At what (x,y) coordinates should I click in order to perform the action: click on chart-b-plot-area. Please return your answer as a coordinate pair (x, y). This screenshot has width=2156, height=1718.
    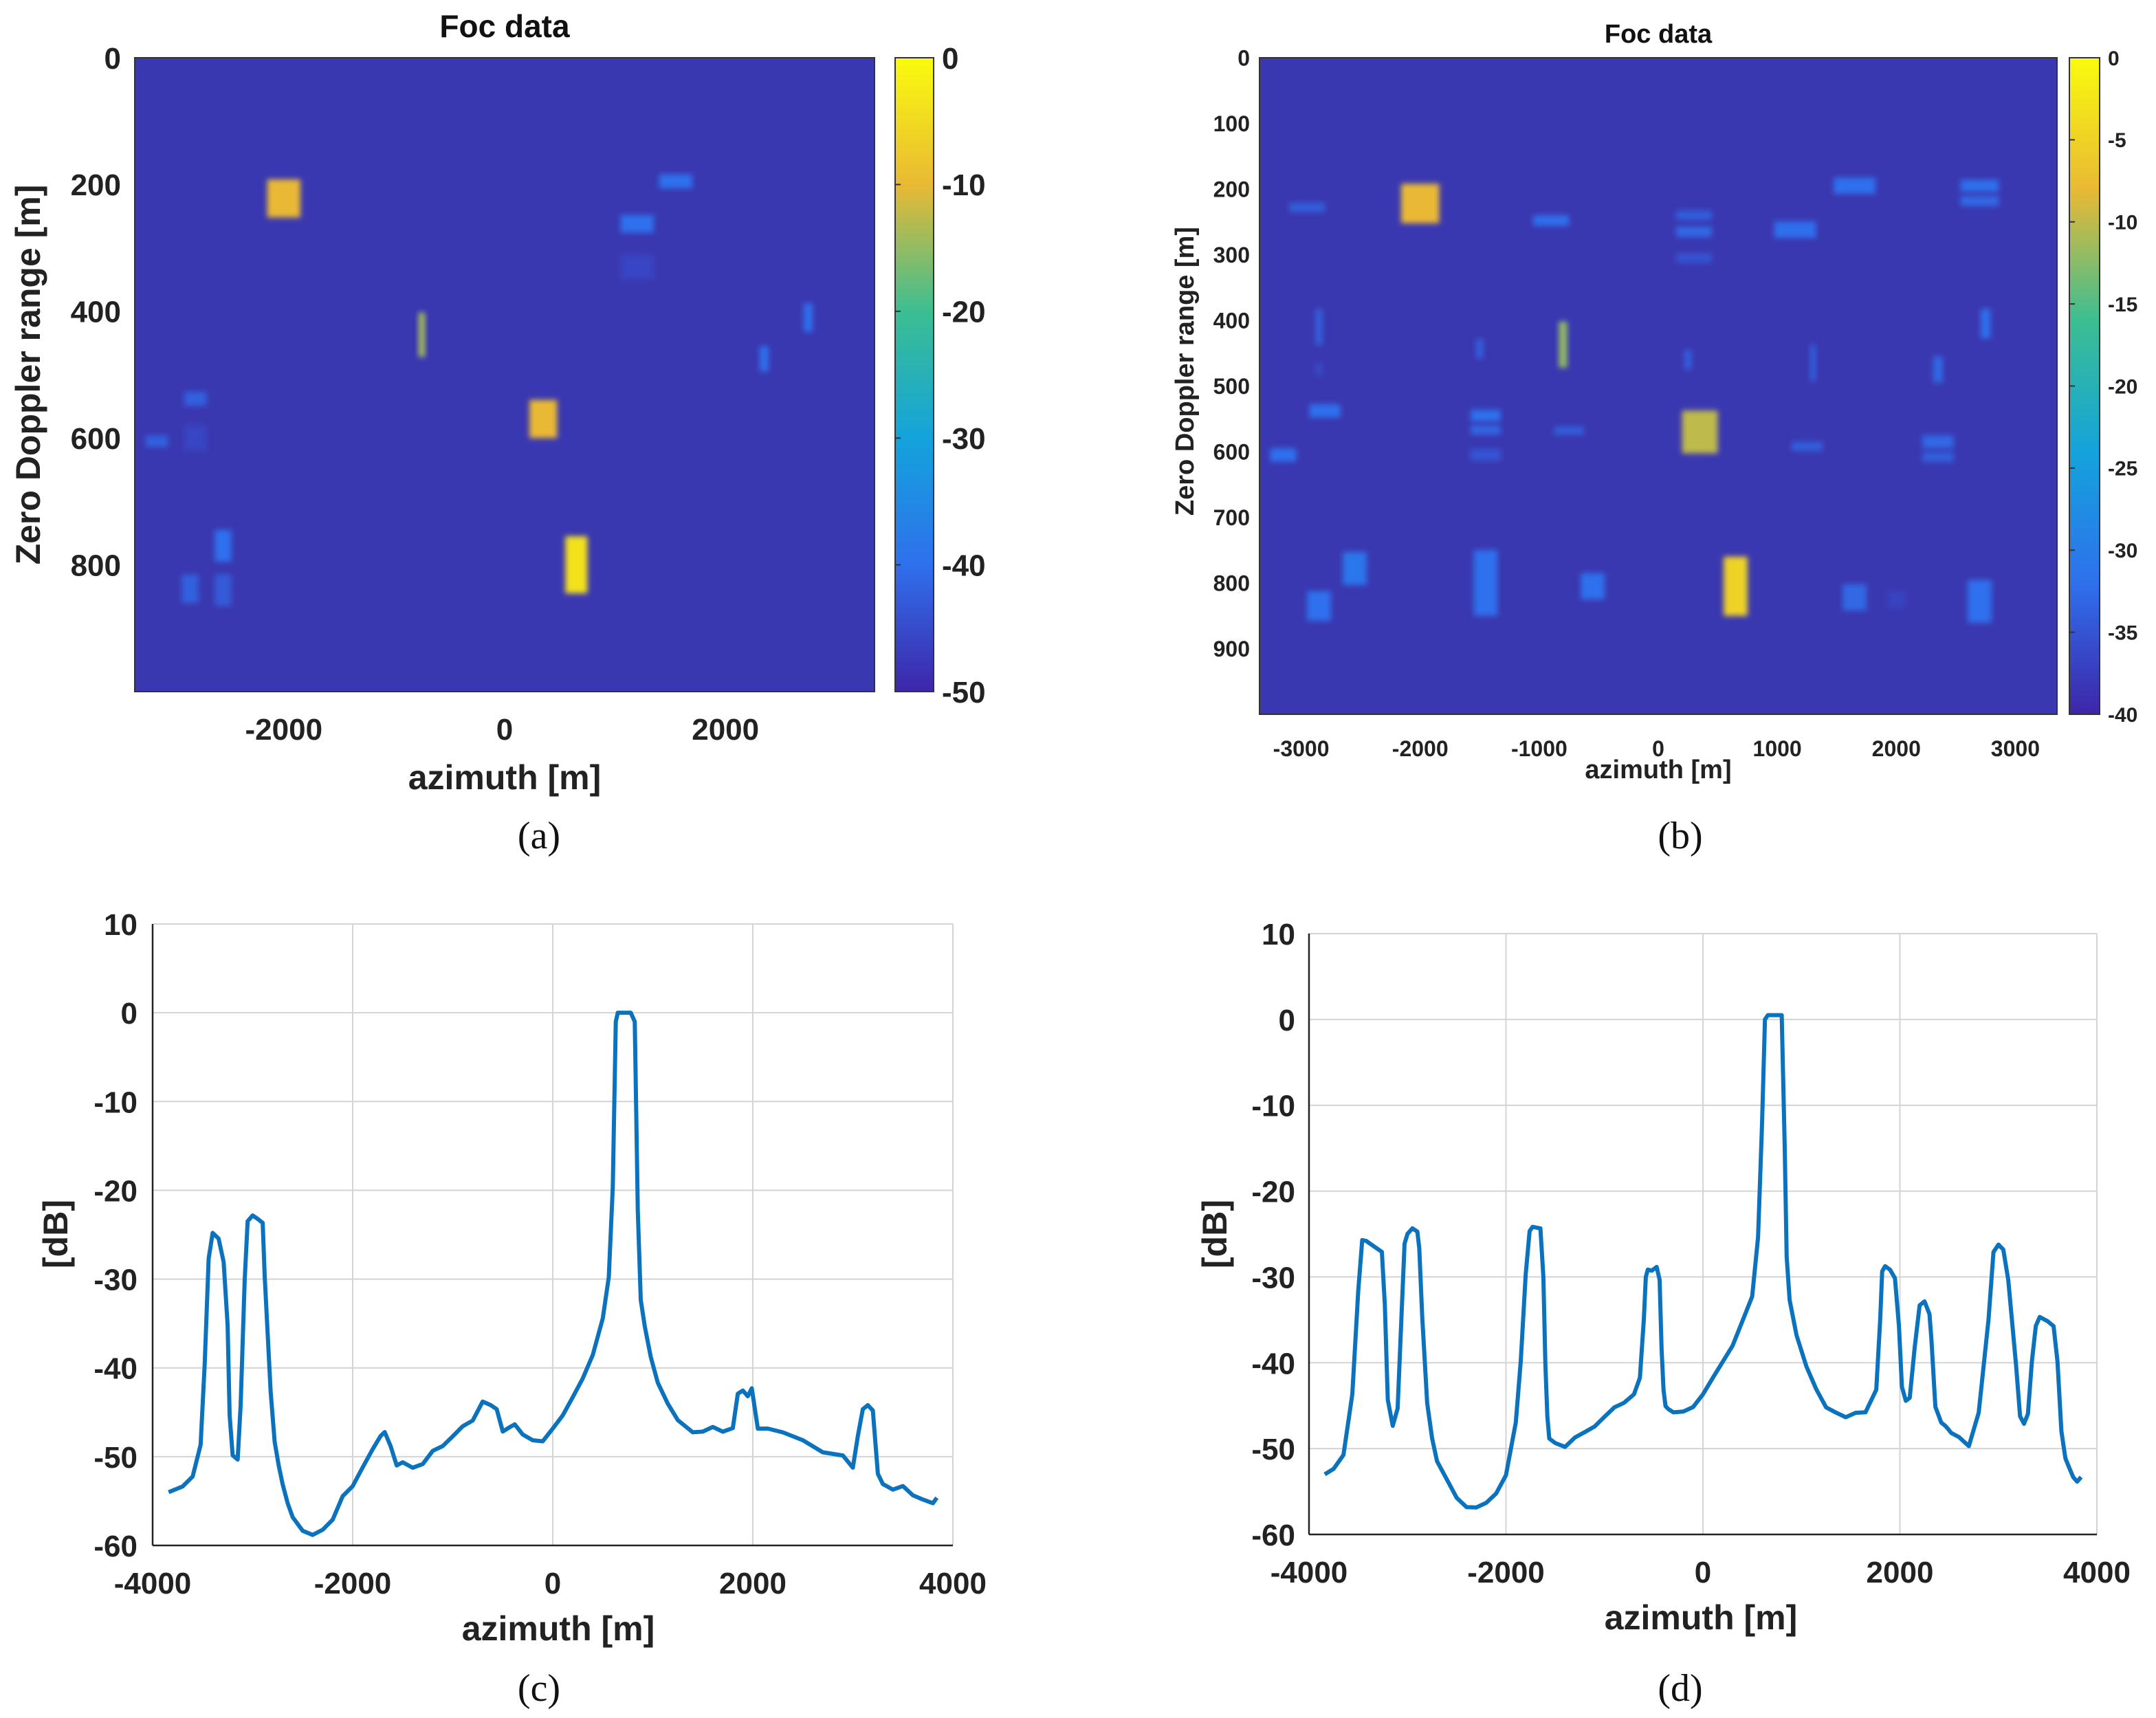
    Looking at the image, I should click on (1658, 386).